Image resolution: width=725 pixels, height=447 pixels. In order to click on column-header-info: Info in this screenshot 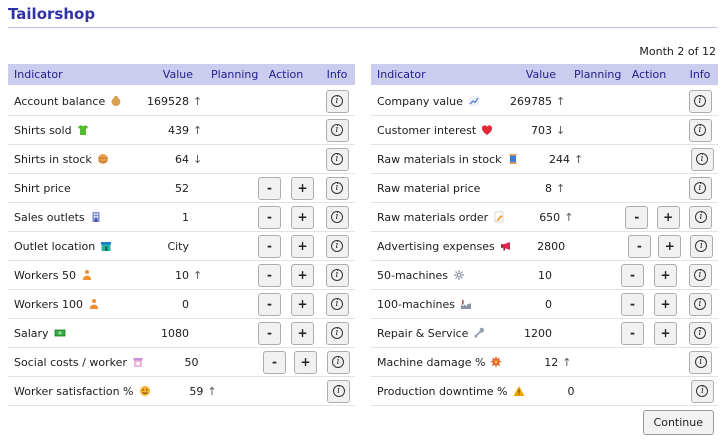, I will do `click(700, 74)`.